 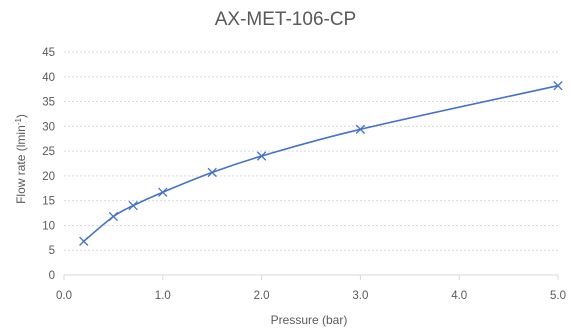 I want to click on x-tick-label: 0.0, so click(x=64, y=296).